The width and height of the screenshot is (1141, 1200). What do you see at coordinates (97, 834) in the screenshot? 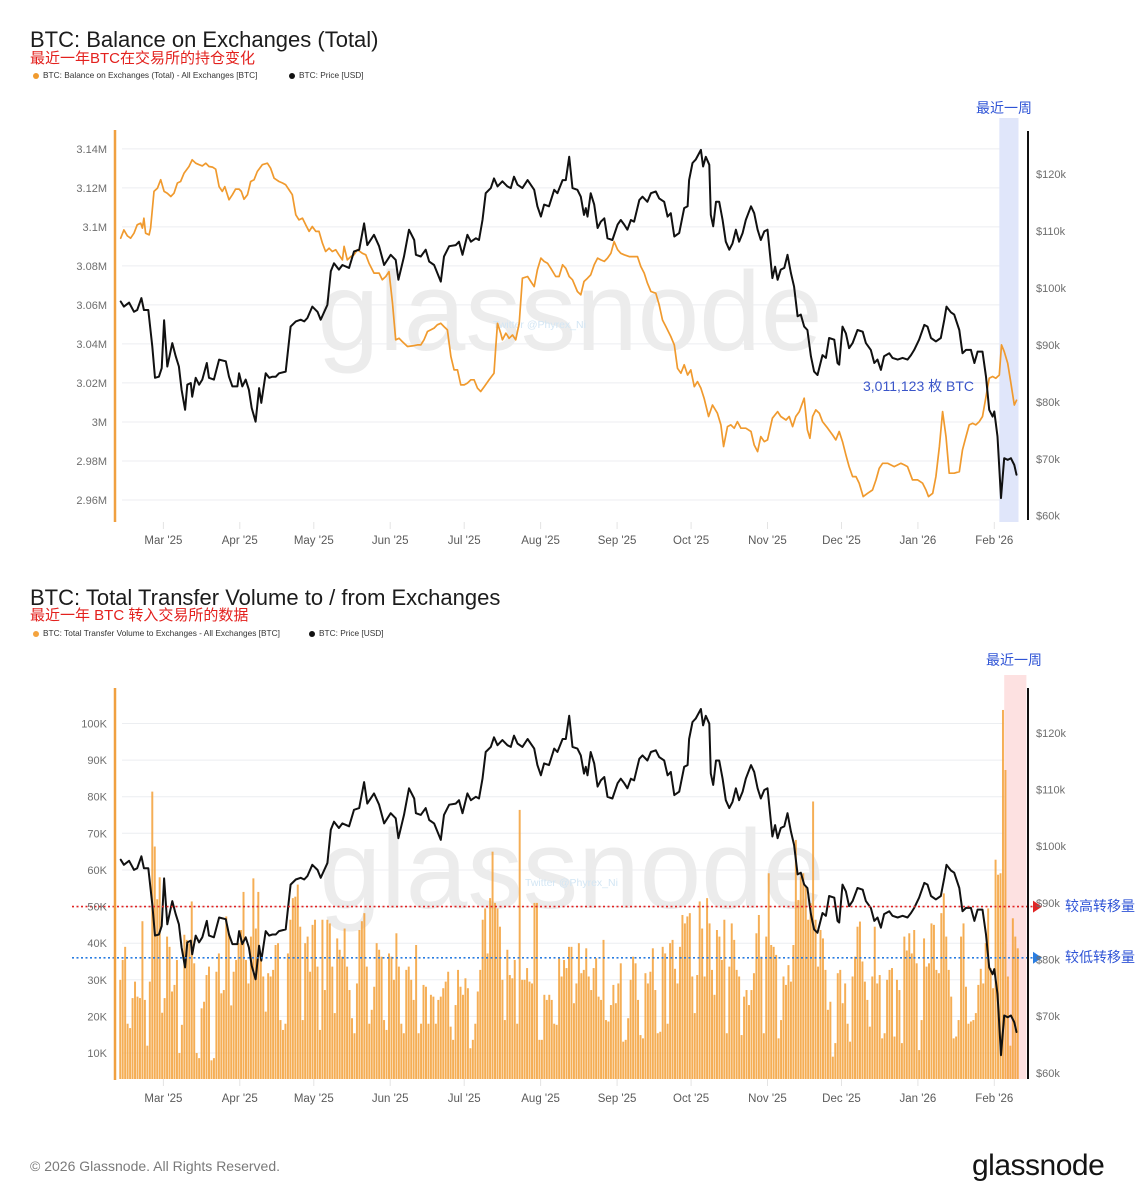
I see `y-left-tick-label: 70K` at bounding box center [97, 834].